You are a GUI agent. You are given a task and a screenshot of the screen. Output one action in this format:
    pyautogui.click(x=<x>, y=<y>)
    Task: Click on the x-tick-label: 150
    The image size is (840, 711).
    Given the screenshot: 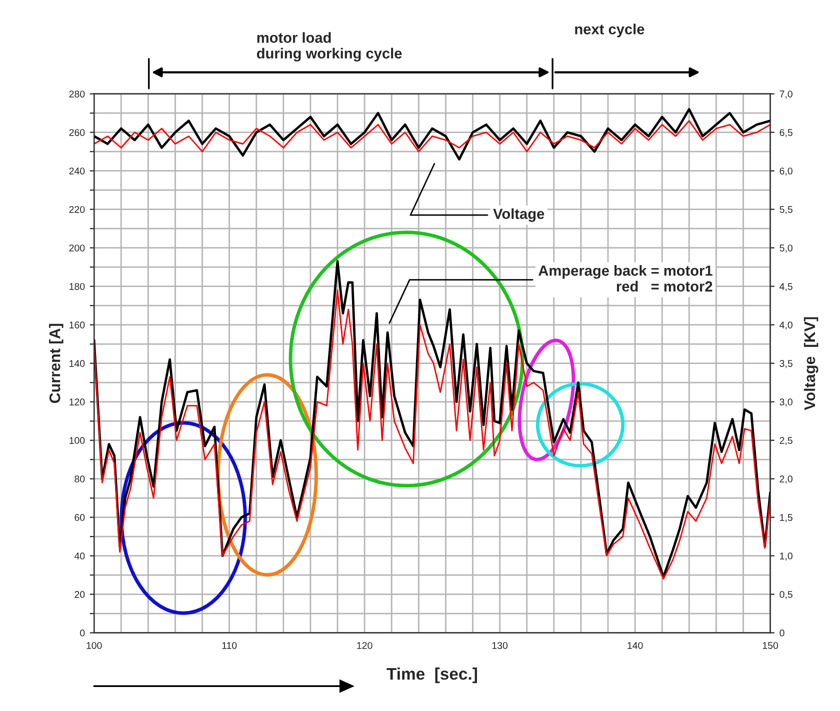 What is the action you would take?
    pyautogui.click(x=770, y=645)
    